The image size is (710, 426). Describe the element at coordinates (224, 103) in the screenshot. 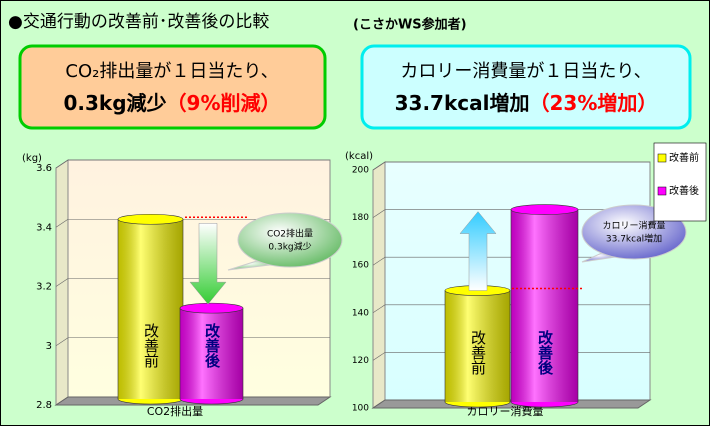

I see `summary-change: （9%削減）` at that location.